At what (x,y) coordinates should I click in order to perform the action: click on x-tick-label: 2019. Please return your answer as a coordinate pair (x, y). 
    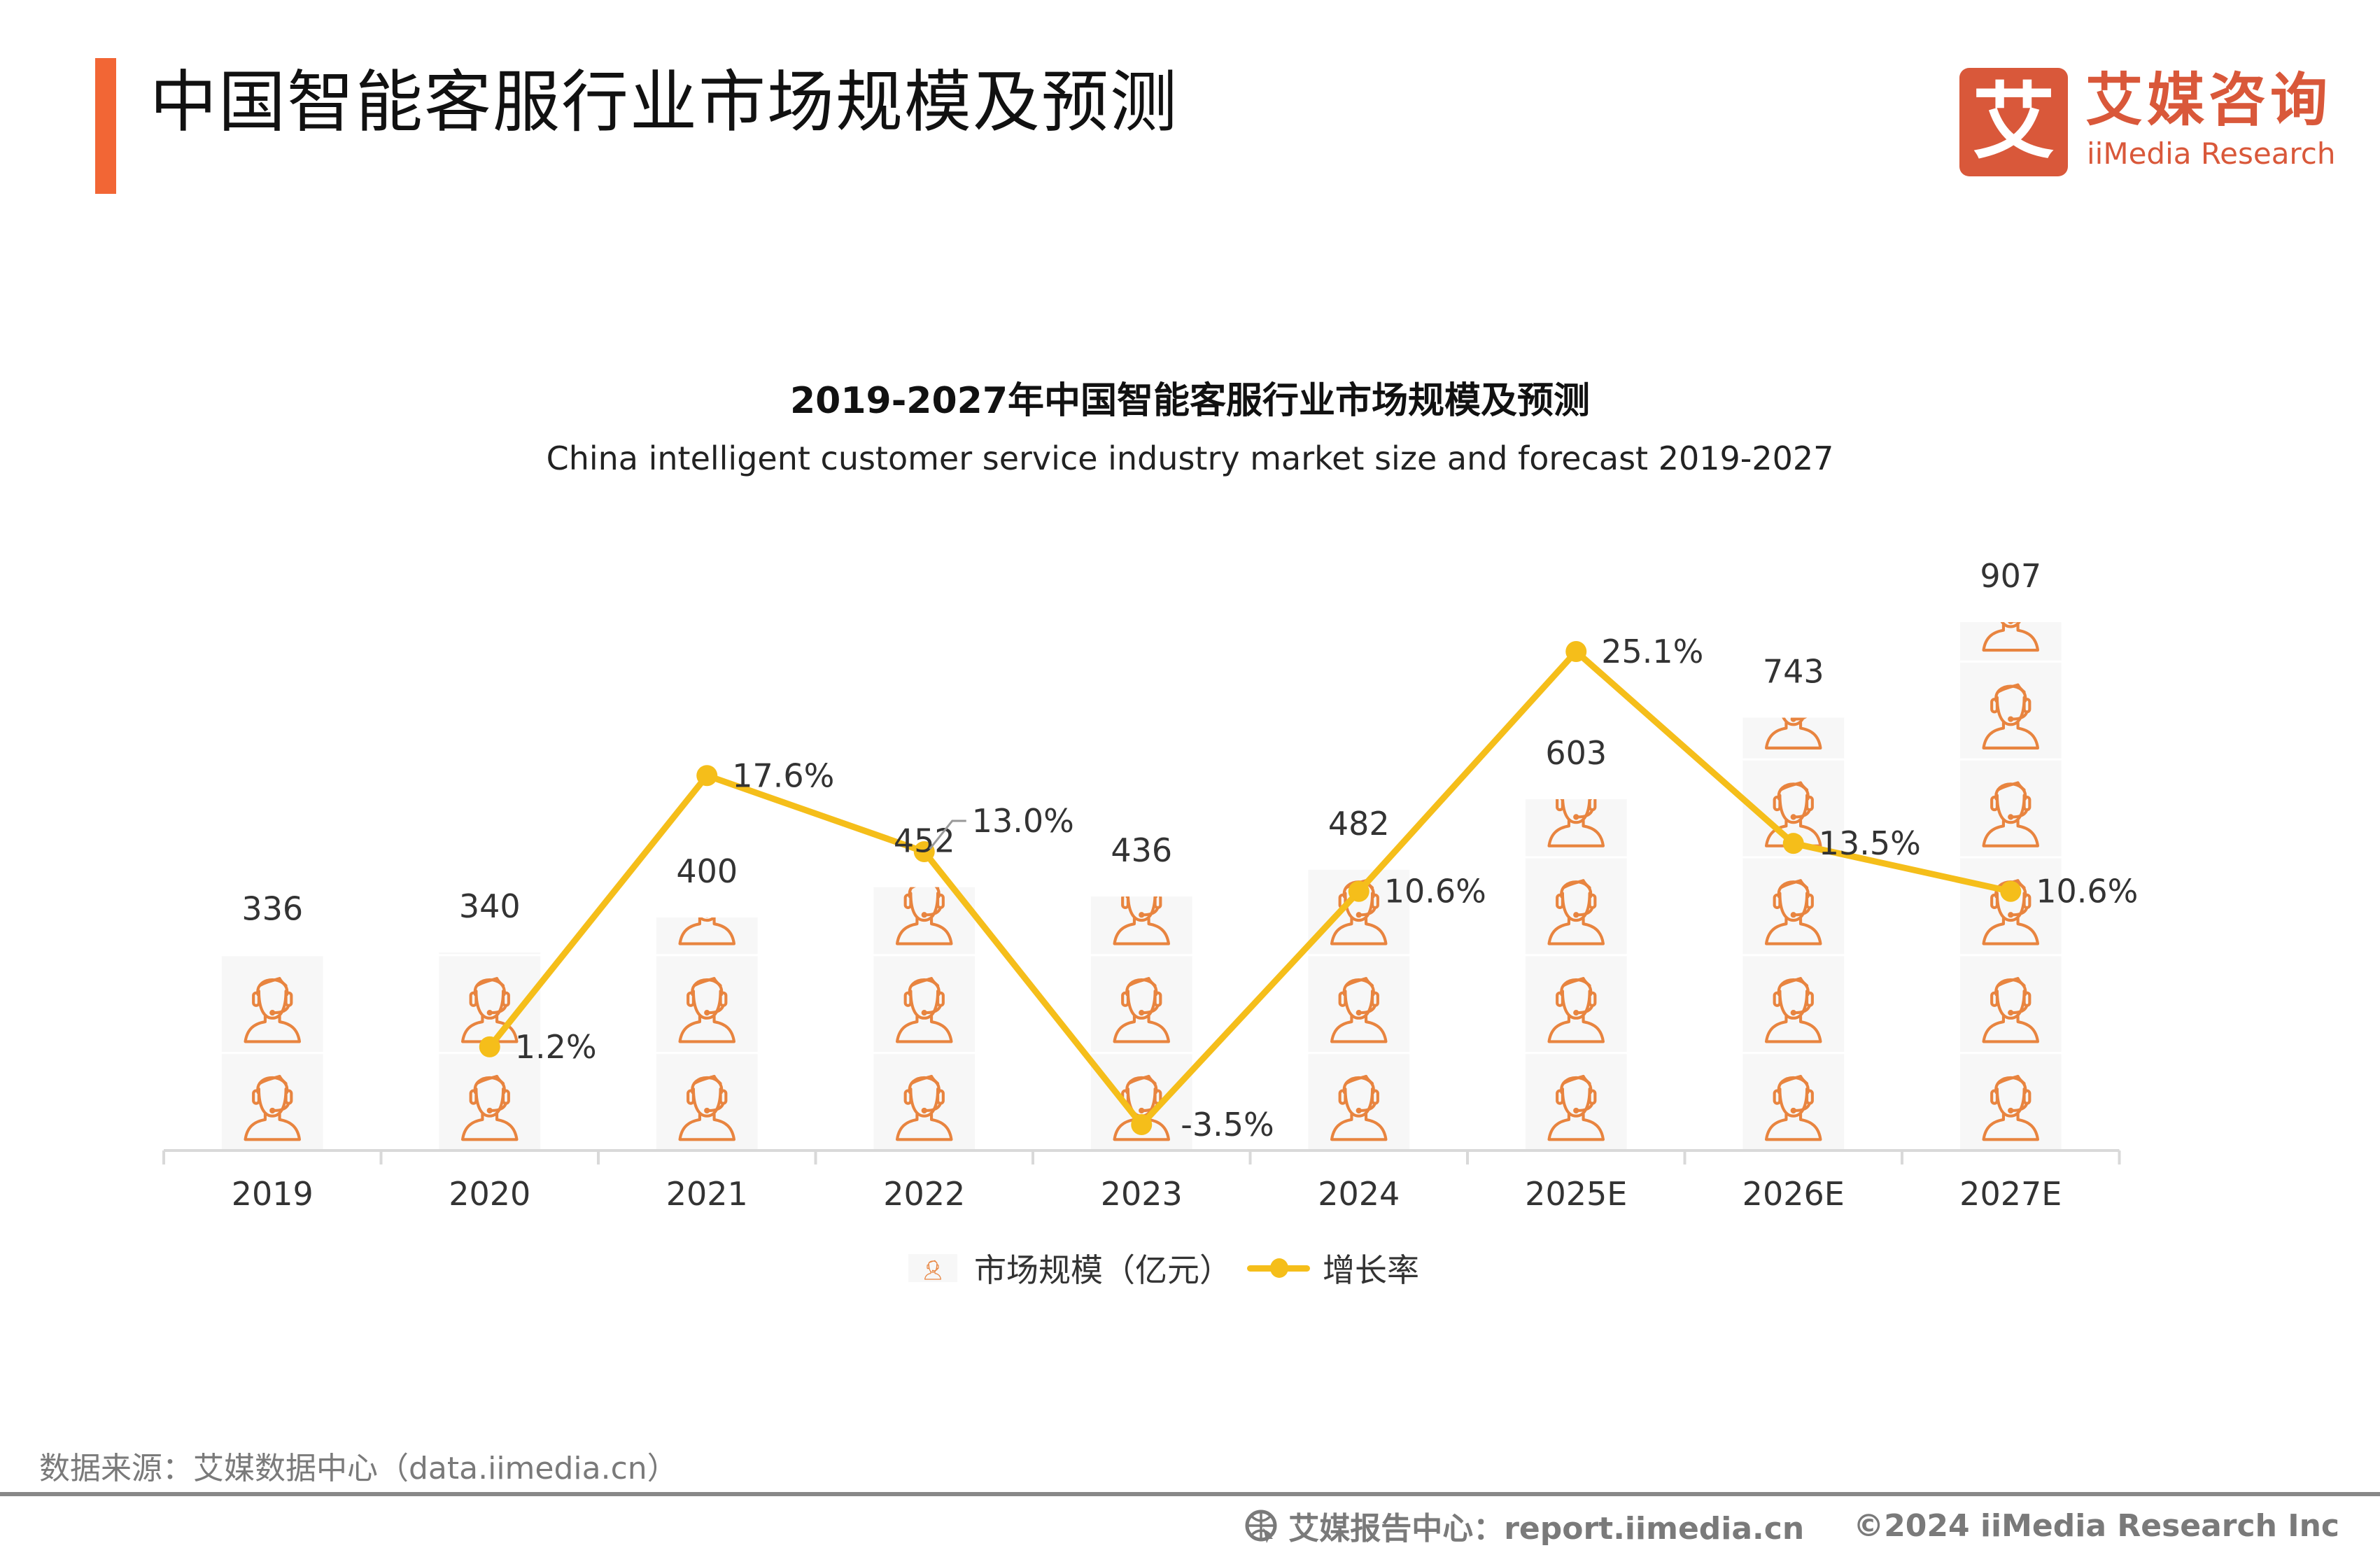
    Looking at the image, I should click on (273, 1194).